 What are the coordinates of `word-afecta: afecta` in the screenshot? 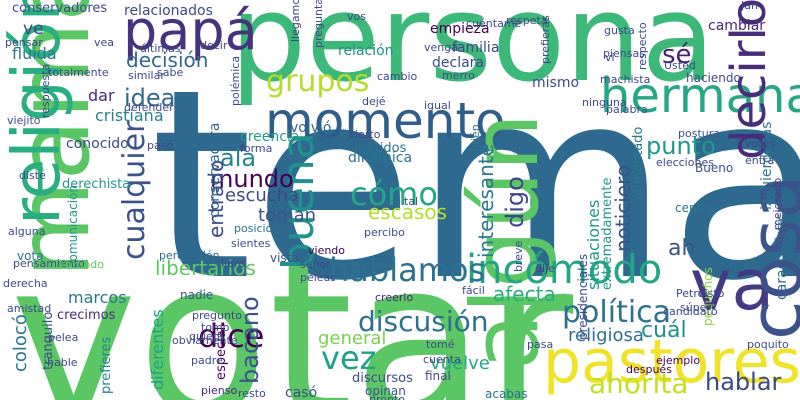 It's located at (524, 294).